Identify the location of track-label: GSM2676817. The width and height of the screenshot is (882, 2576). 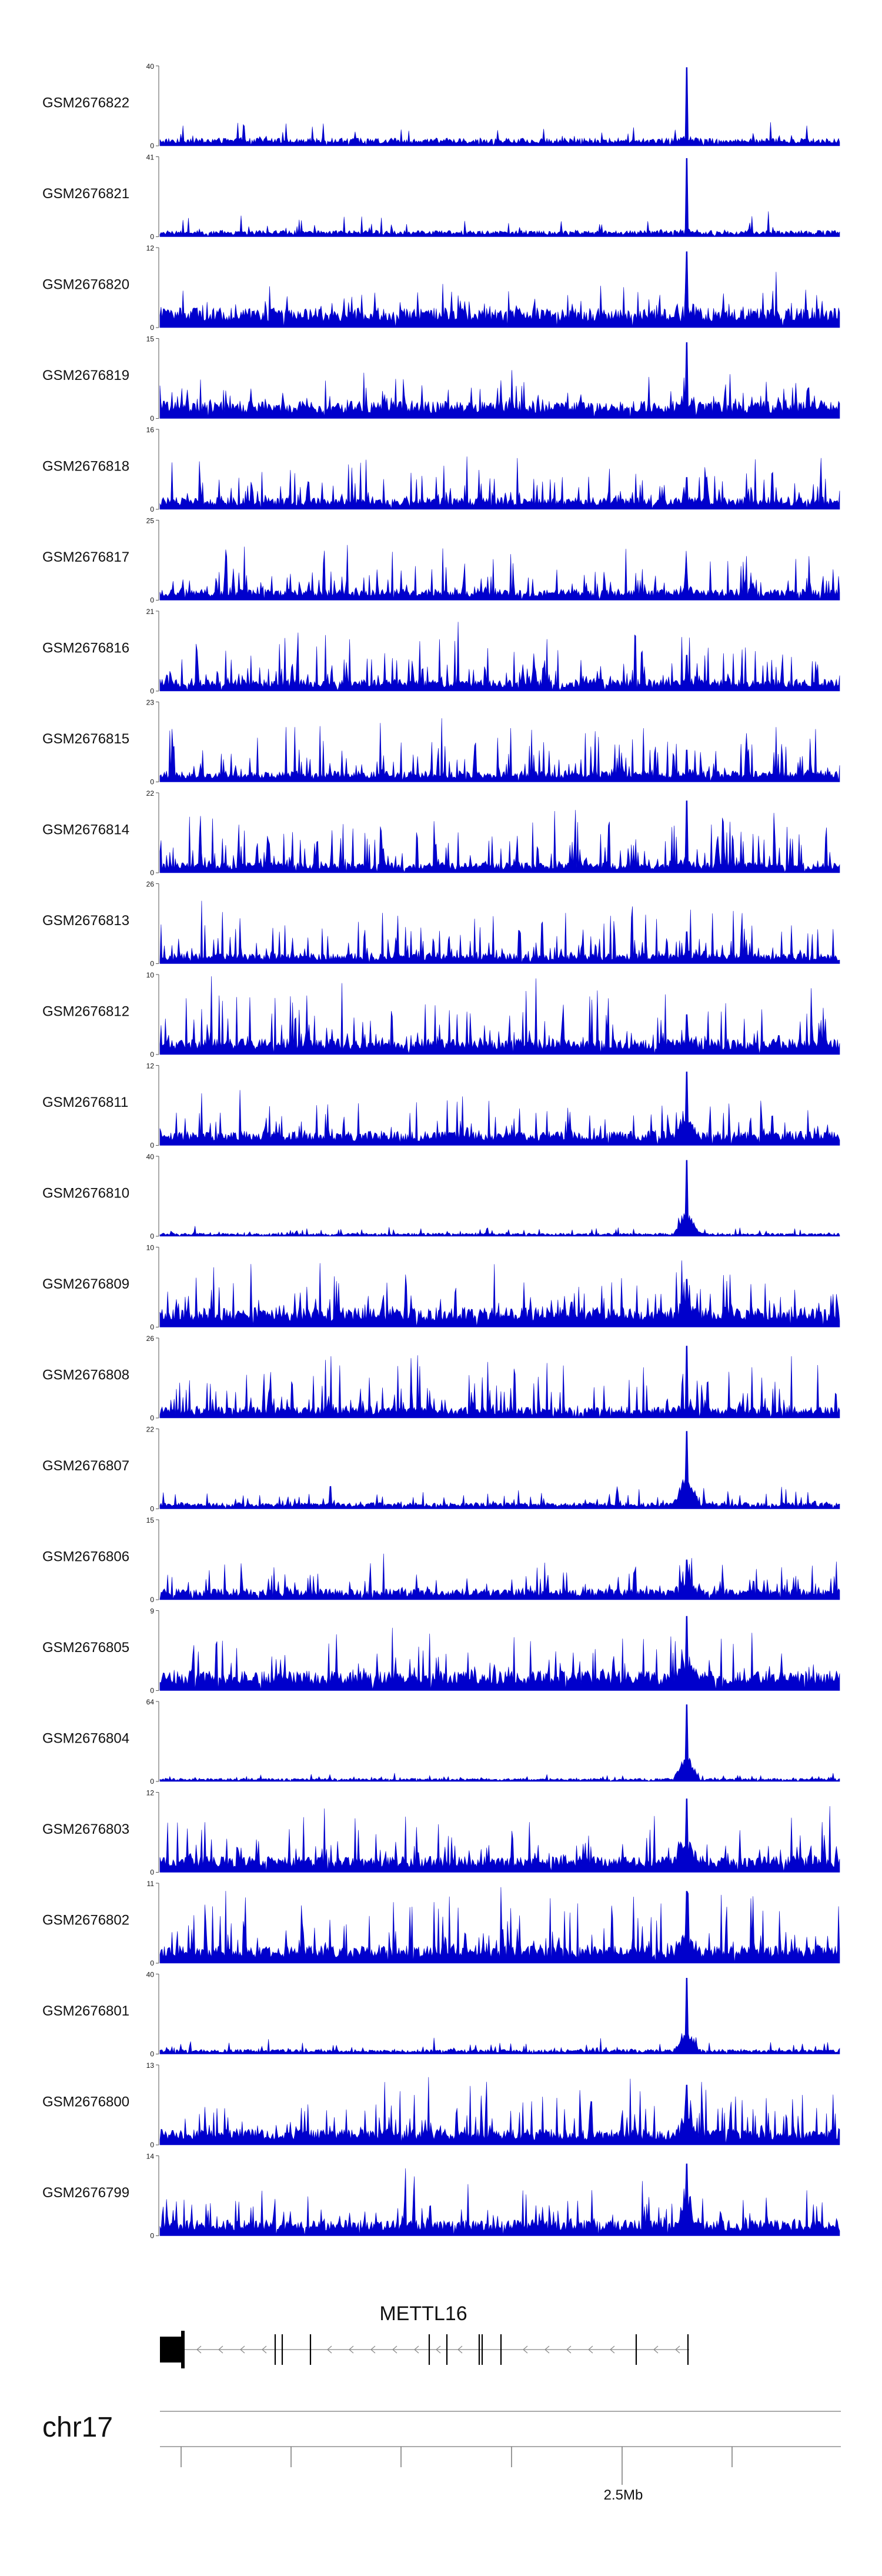
(85, 557).